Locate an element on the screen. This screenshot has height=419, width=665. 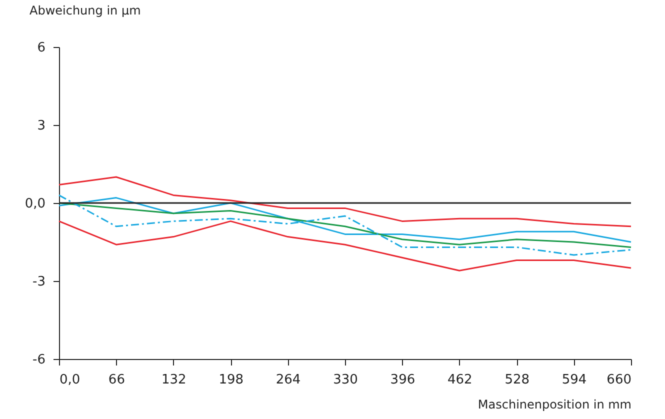
line-series is located at coordinates (345, 246).